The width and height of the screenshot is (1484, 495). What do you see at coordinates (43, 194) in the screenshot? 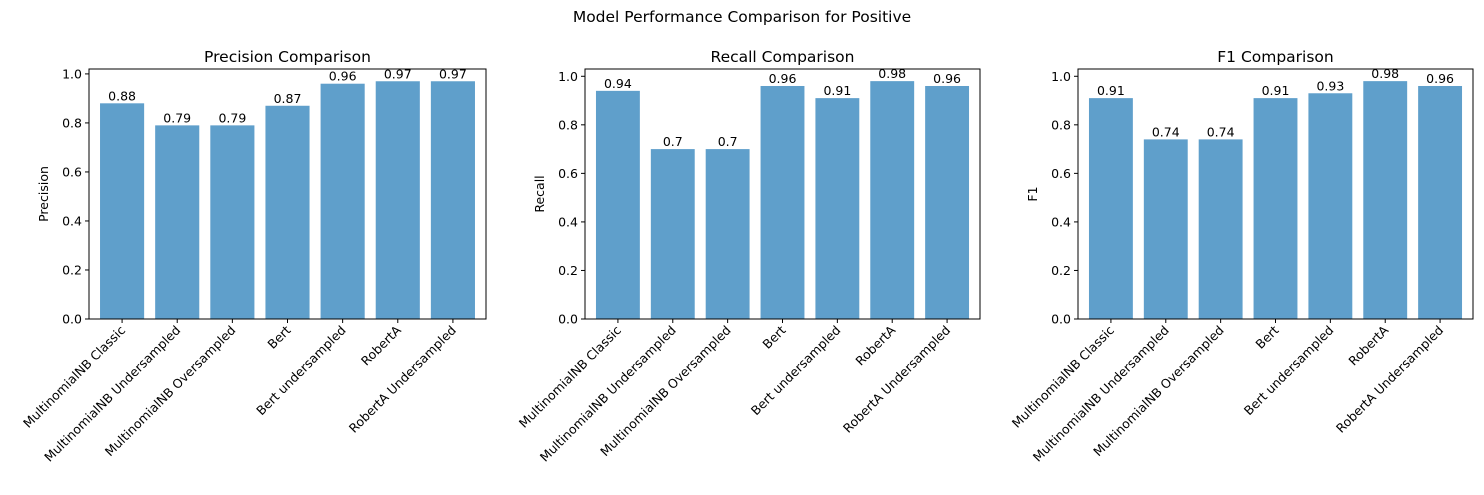
I see `y-axis-label: Precision` at bounding box center [43, 194].